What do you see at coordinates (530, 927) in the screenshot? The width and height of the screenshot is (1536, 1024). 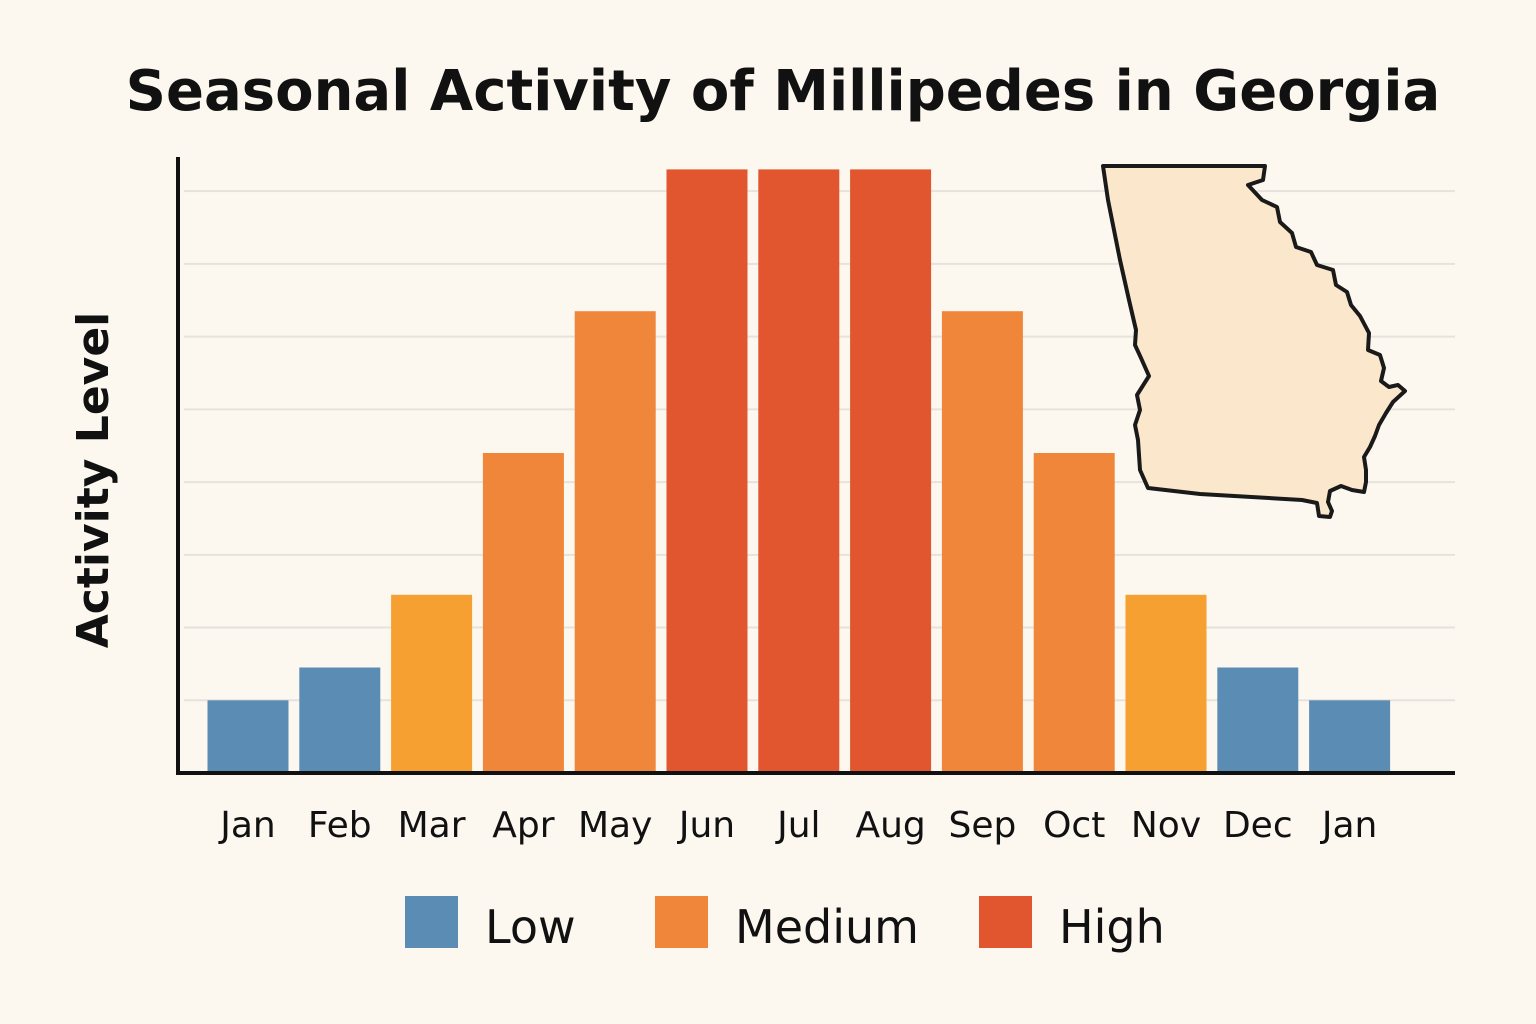 I see `legend-label-low: Low` at bounding box center [530, 927].